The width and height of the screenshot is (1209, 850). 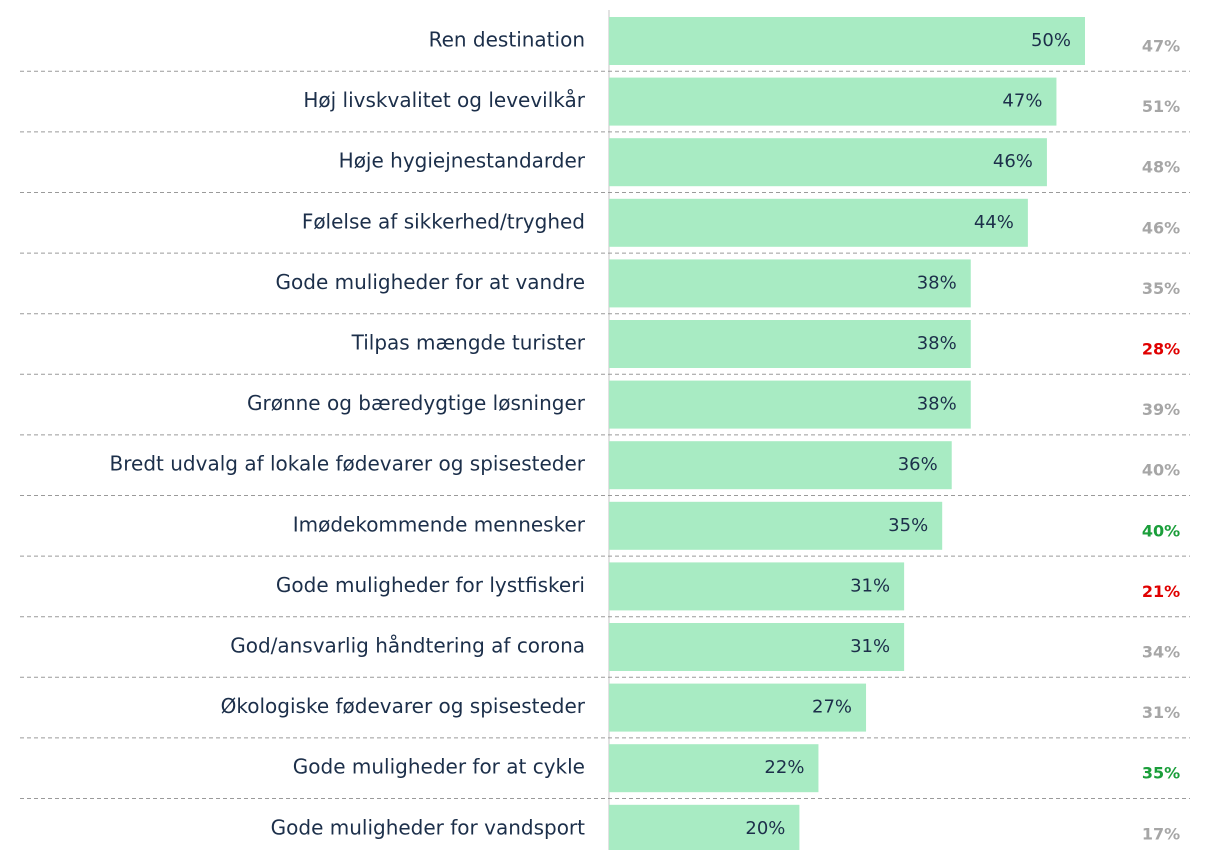 What do you see at coordinates (428, 827) in the screenshot?
I see `category-label: Gode muligheder for vandsport` at bounding box center [428, 827].